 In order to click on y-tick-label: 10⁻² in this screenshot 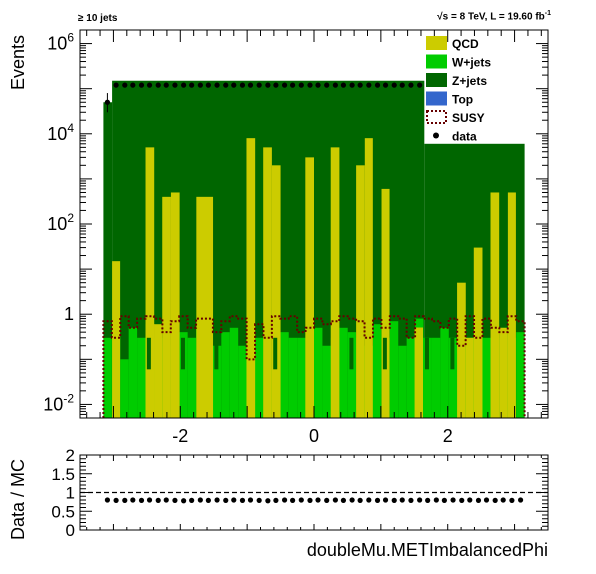, I will do `click(58, 402)`.